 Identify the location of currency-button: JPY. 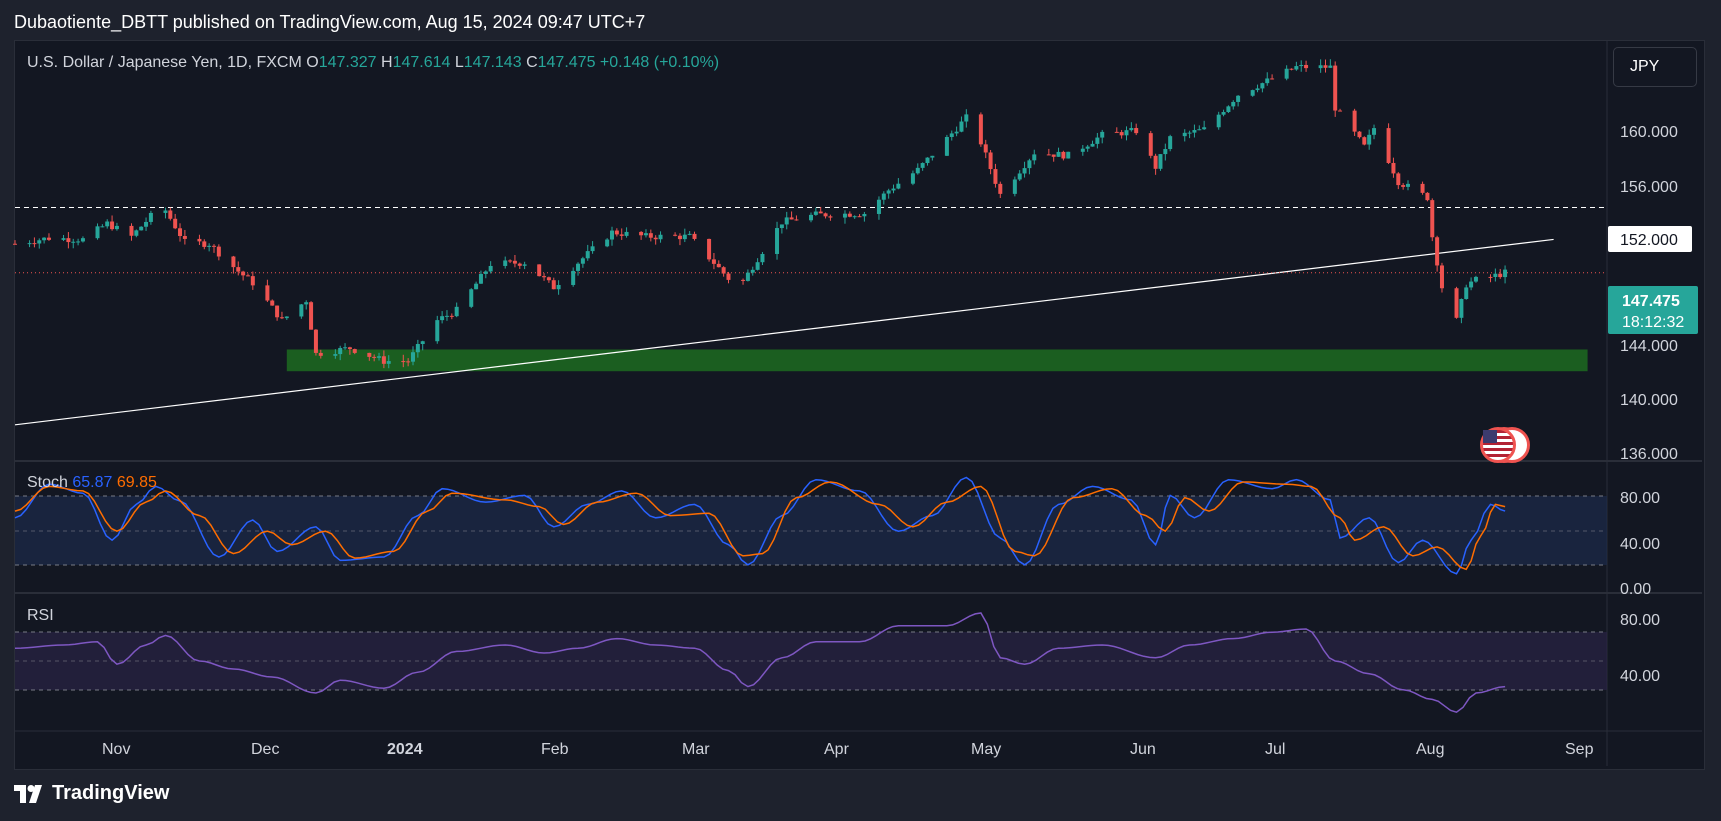
(1655, 67).